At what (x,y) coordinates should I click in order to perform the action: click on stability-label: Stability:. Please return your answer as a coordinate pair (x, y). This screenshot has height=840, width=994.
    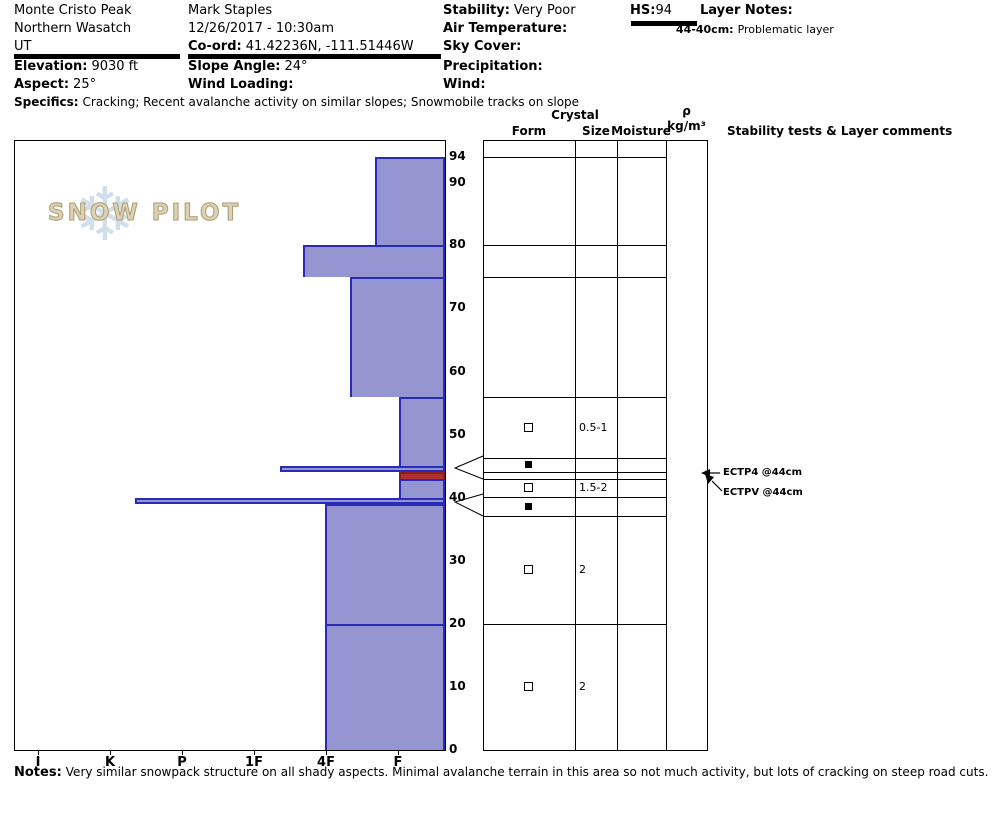
    Looking at the image, I should click on (476, 10).